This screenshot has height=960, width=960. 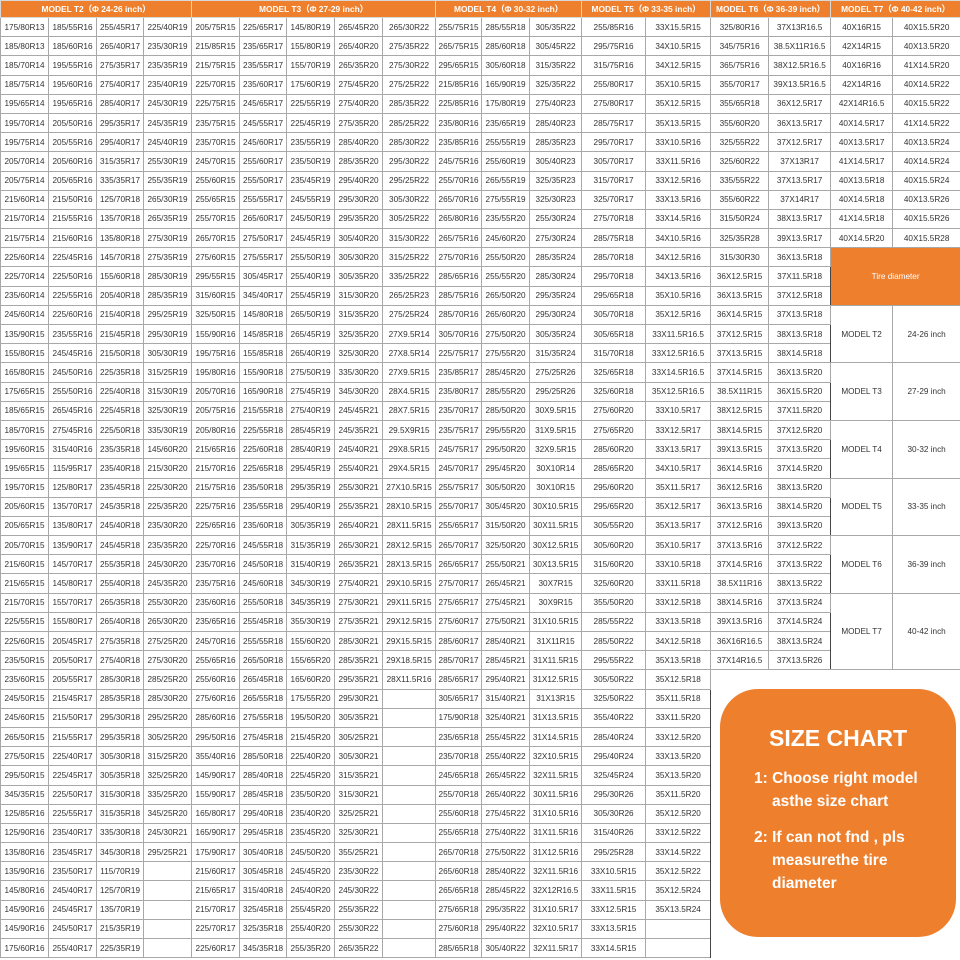 I want to click on tire-size-cell: 225/35R19, so click(x=120, y=948).